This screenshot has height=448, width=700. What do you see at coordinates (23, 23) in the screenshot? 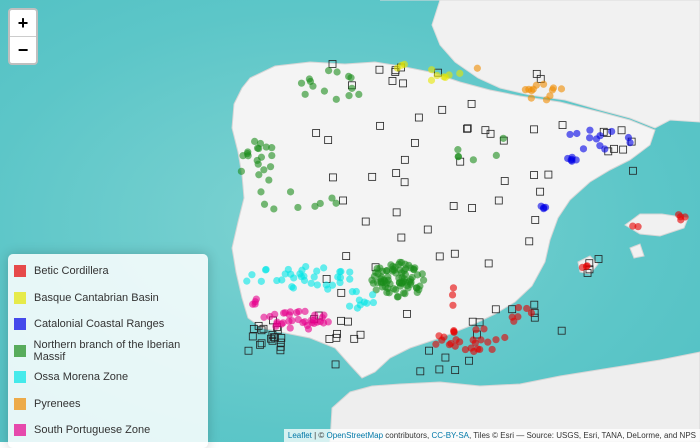
I see `zoom-in: +` at bounding box center [23, 23].